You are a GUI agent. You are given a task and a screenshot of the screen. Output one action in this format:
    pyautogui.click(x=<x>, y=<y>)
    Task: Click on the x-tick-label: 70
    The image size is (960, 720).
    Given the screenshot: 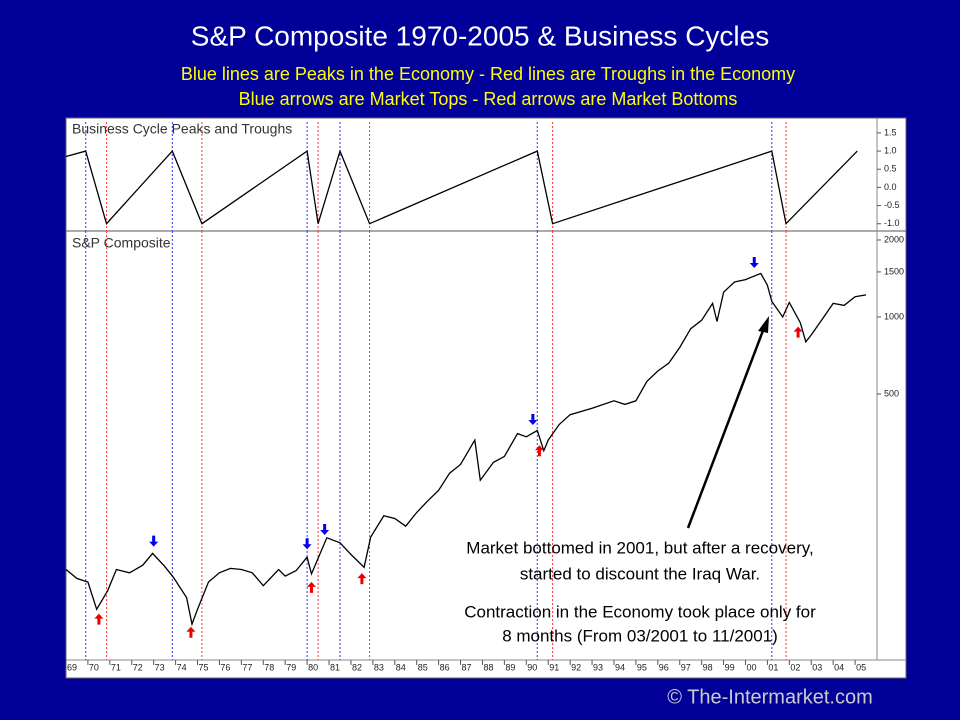 What is the action you would take?
    pyautogui.click(x=94, y=667)
    